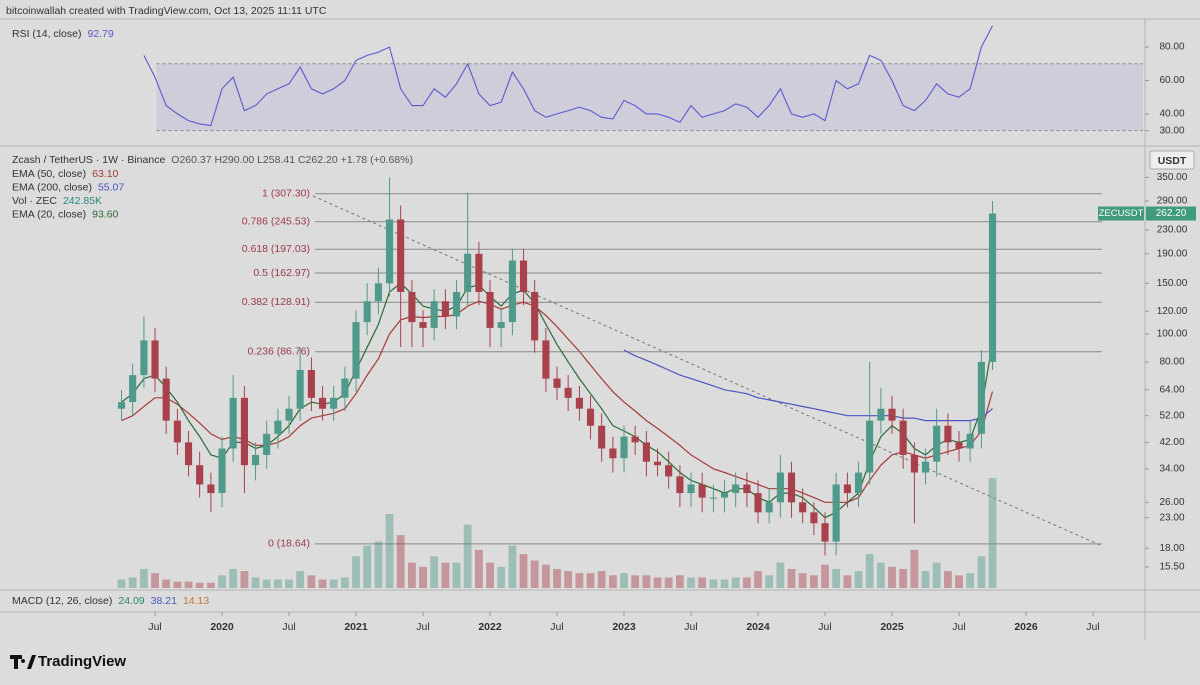 This screenshot has height=685, width=1200. What do you see at coordinates (1171, 548) in the screenshot?
I see `y-tick-label: 18.00` at bounding box center [1171, 548].